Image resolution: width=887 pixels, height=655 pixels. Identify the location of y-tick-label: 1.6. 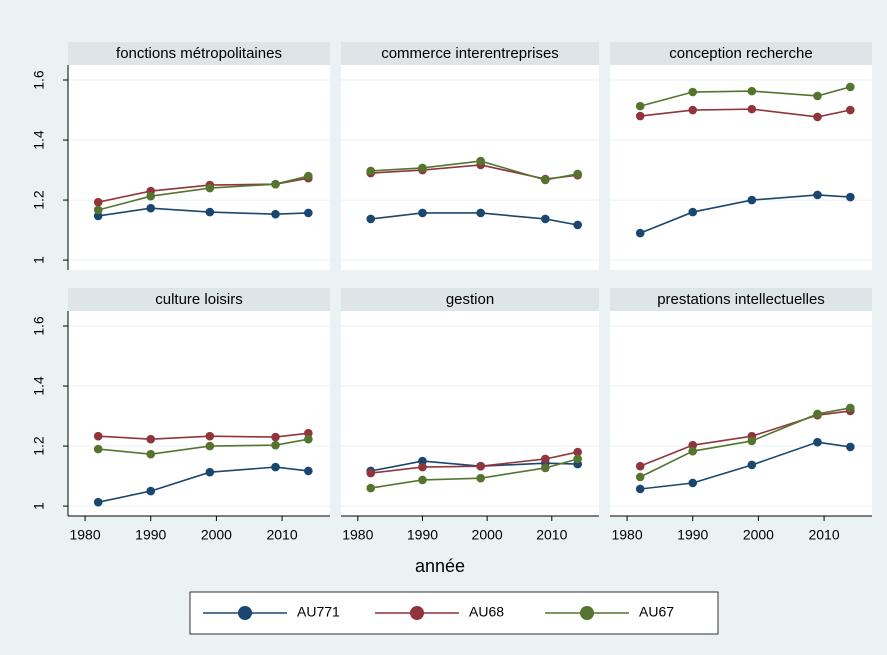
(39, 326).